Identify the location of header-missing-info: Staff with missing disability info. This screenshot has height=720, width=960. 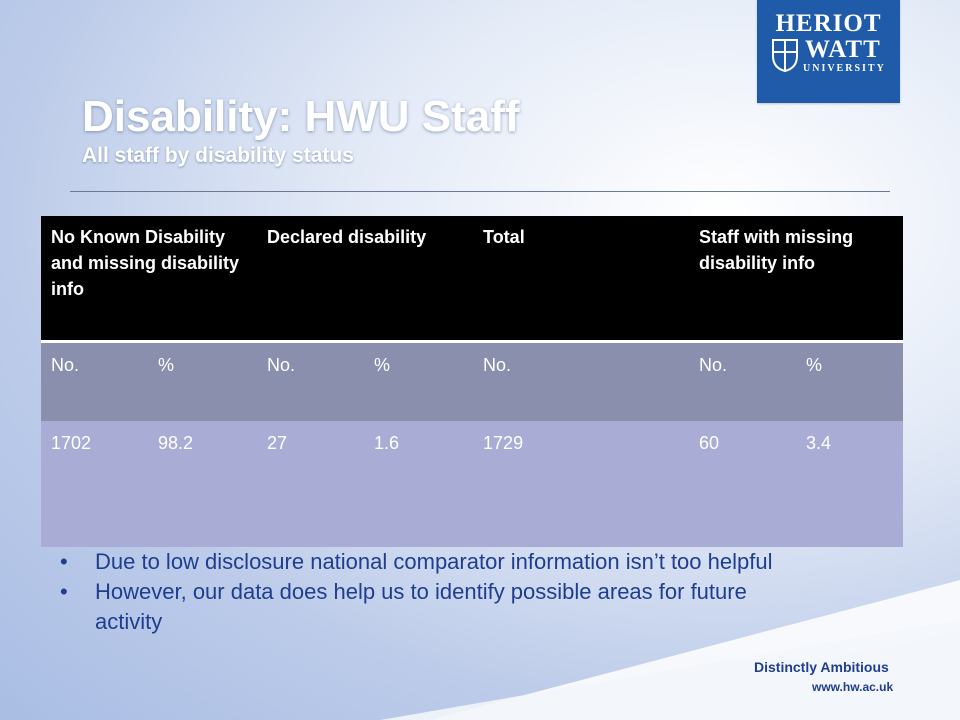
(796, 279).